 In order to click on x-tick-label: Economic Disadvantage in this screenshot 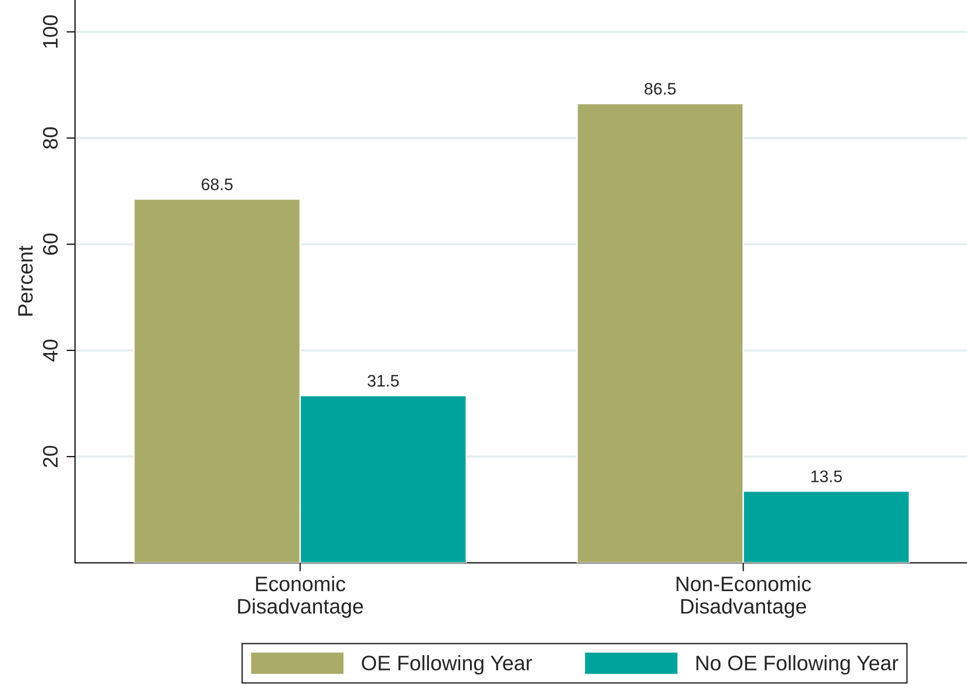, I will do `click(300, 597)`.